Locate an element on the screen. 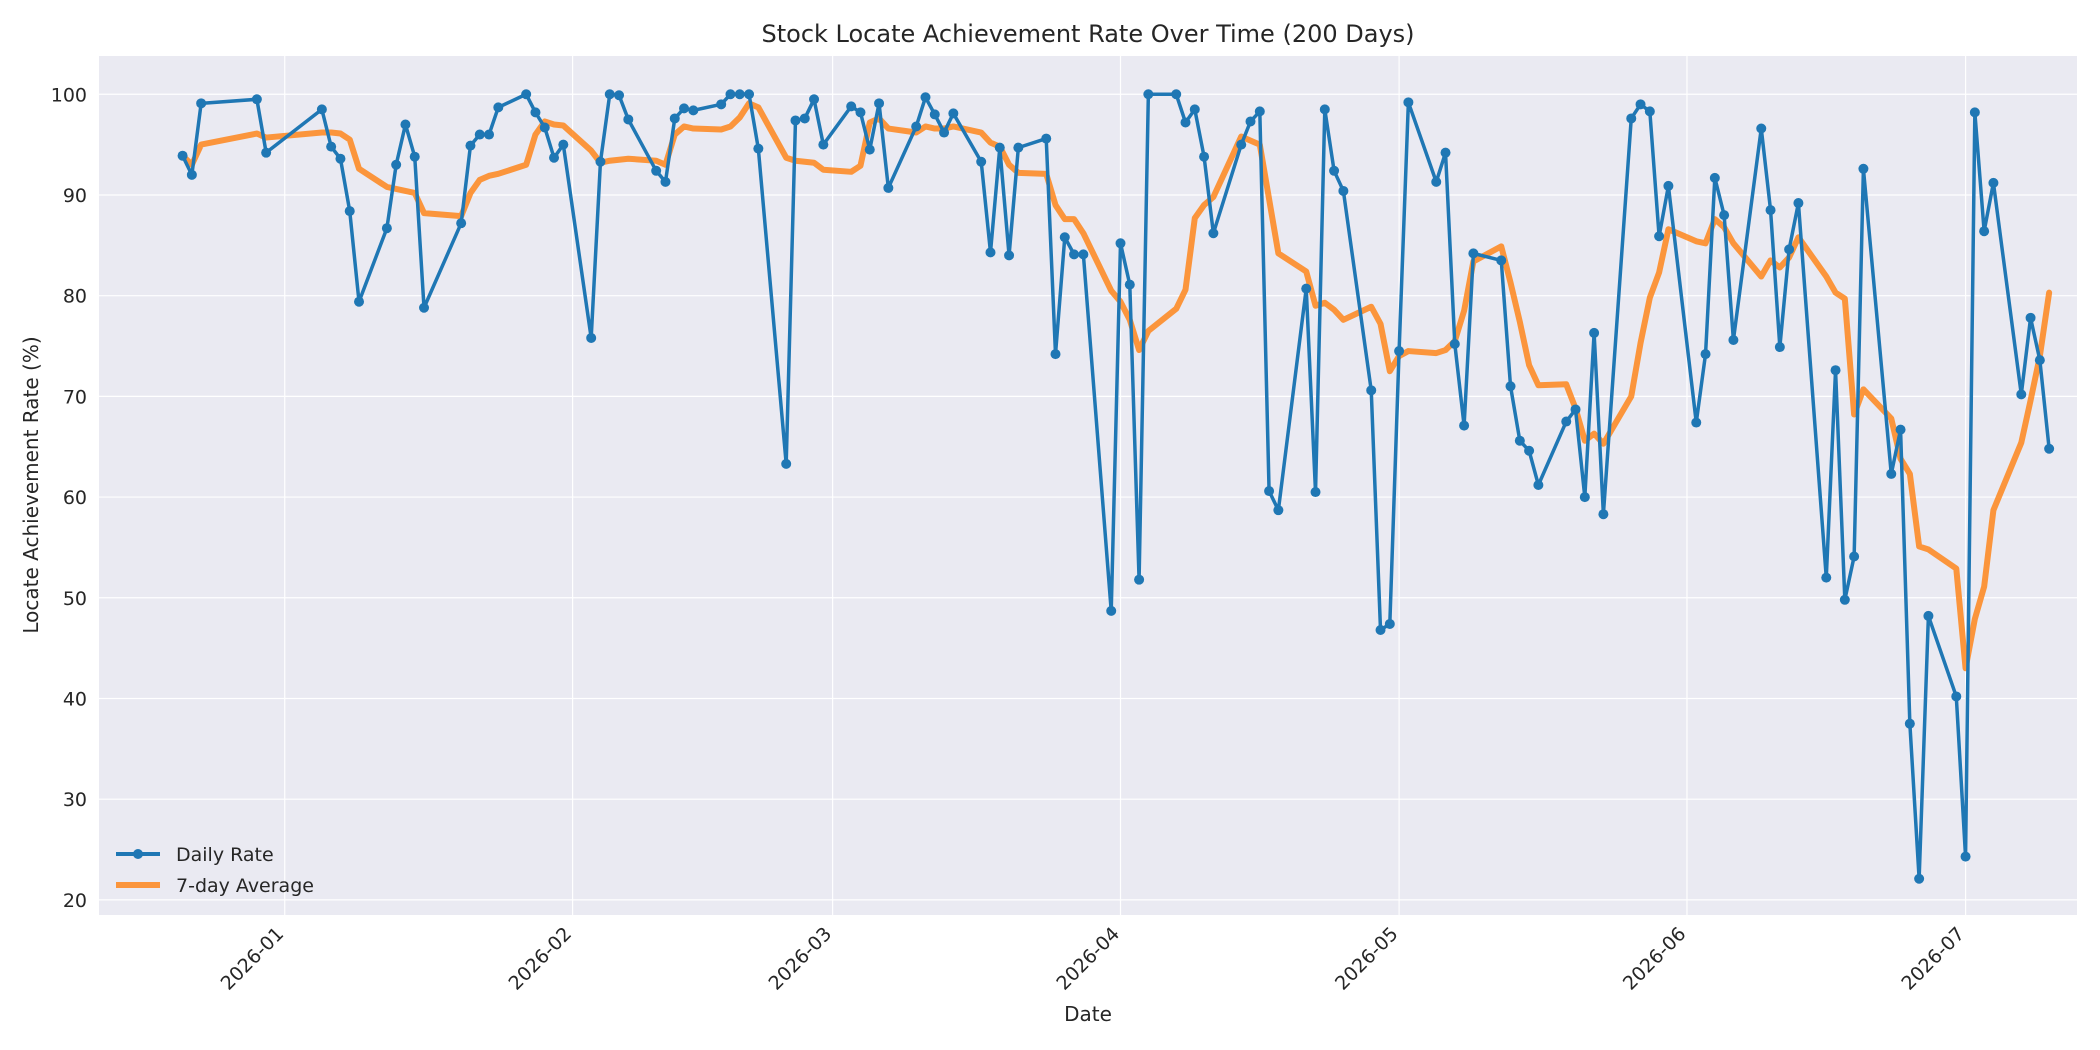  y-axis-label: Locate Achievement Rate (%) is located at coordinates (31, 484).